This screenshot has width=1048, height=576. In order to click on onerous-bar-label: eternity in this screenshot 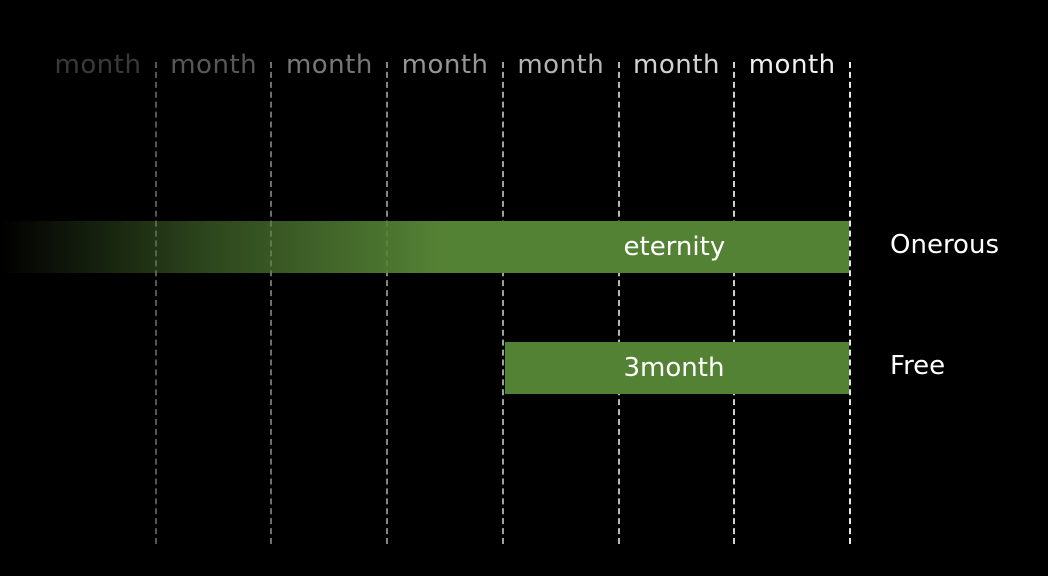, I will do `click(674, 247)`.